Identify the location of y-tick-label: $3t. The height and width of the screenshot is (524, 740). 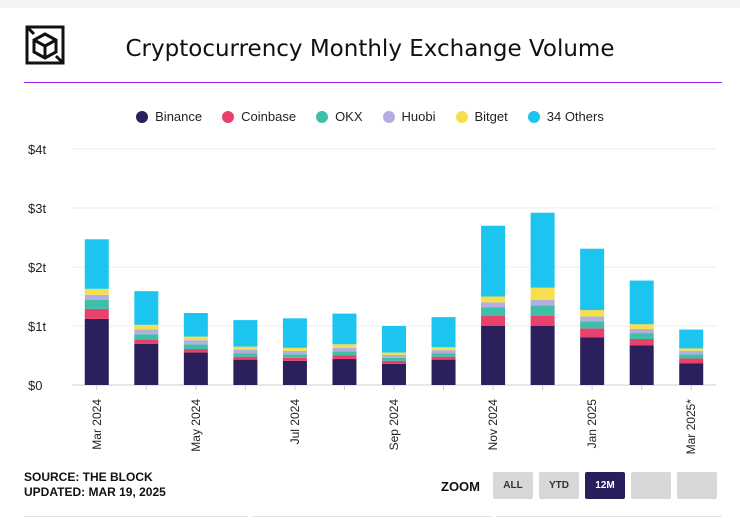
(37, 208).